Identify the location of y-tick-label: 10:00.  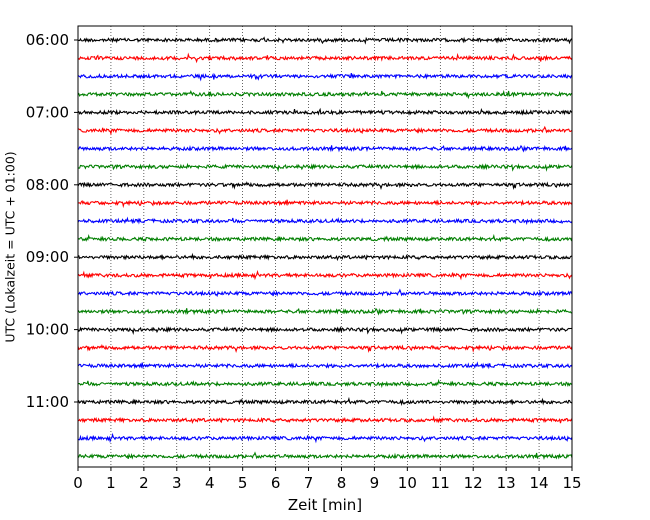
(47, 330).